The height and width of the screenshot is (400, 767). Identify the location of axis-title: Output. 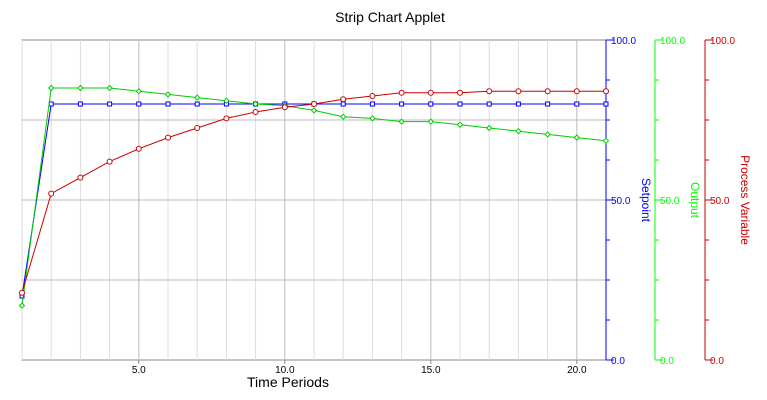
(695, 200).